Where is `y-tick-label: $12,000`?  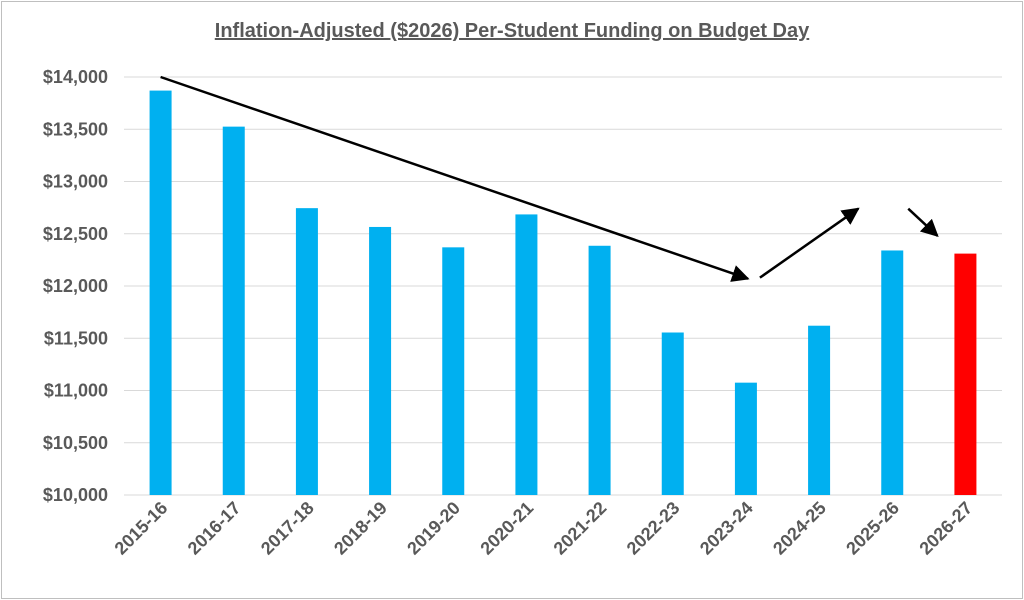 y-tick-label: $12,000 is located at coordinates (75, 286).